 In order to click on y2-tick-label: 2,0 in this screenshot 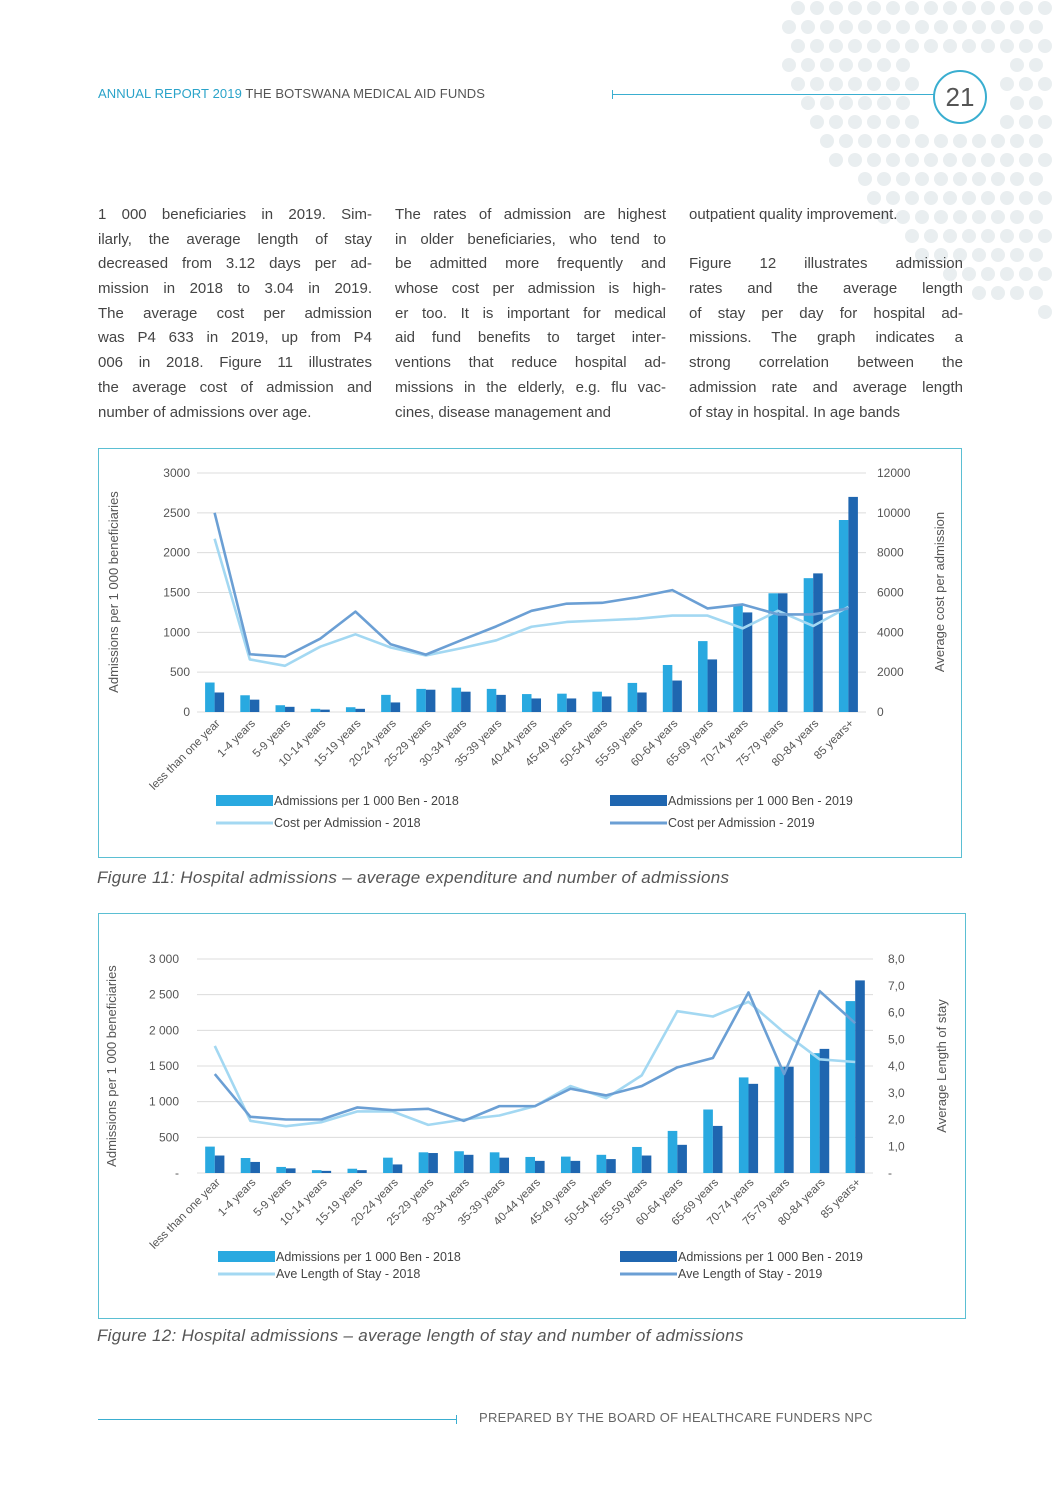, I will do `click(896, 1120)`.